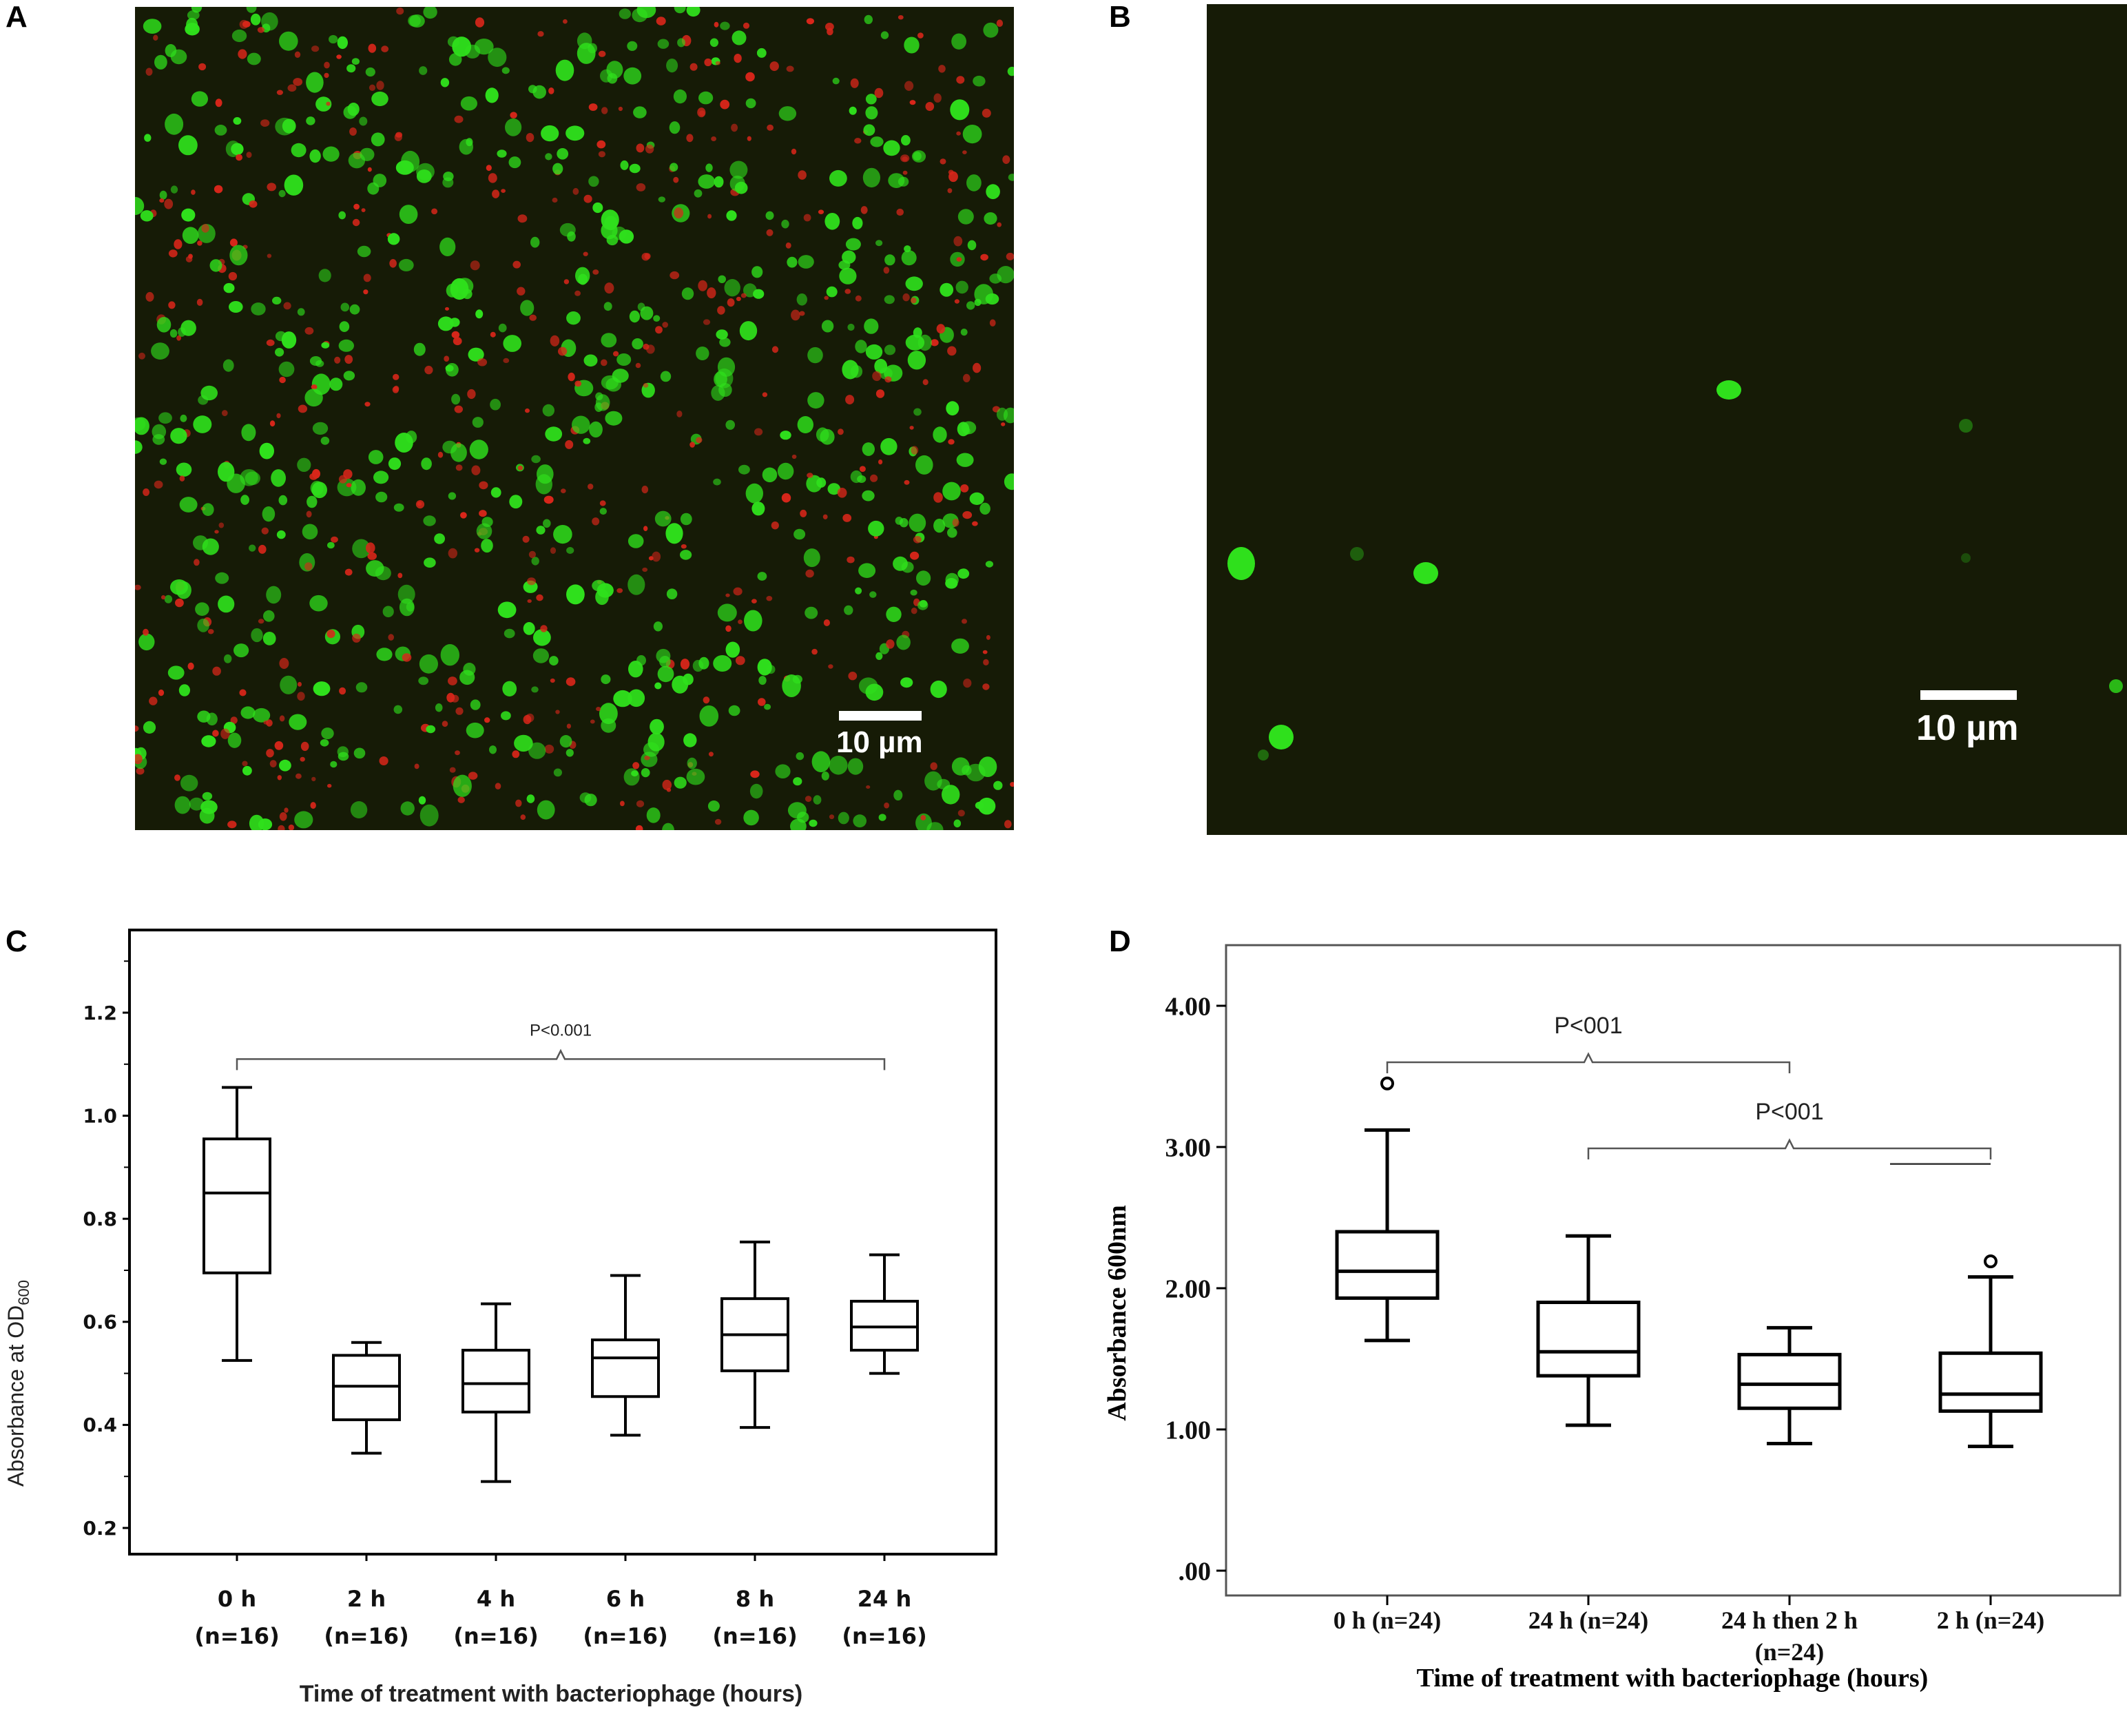 This screenshot has height=1736, width=2127. Describe the element at coordinates (100, 1322) in the screenshot. I see `y-tick-label: 0.6` at that location.